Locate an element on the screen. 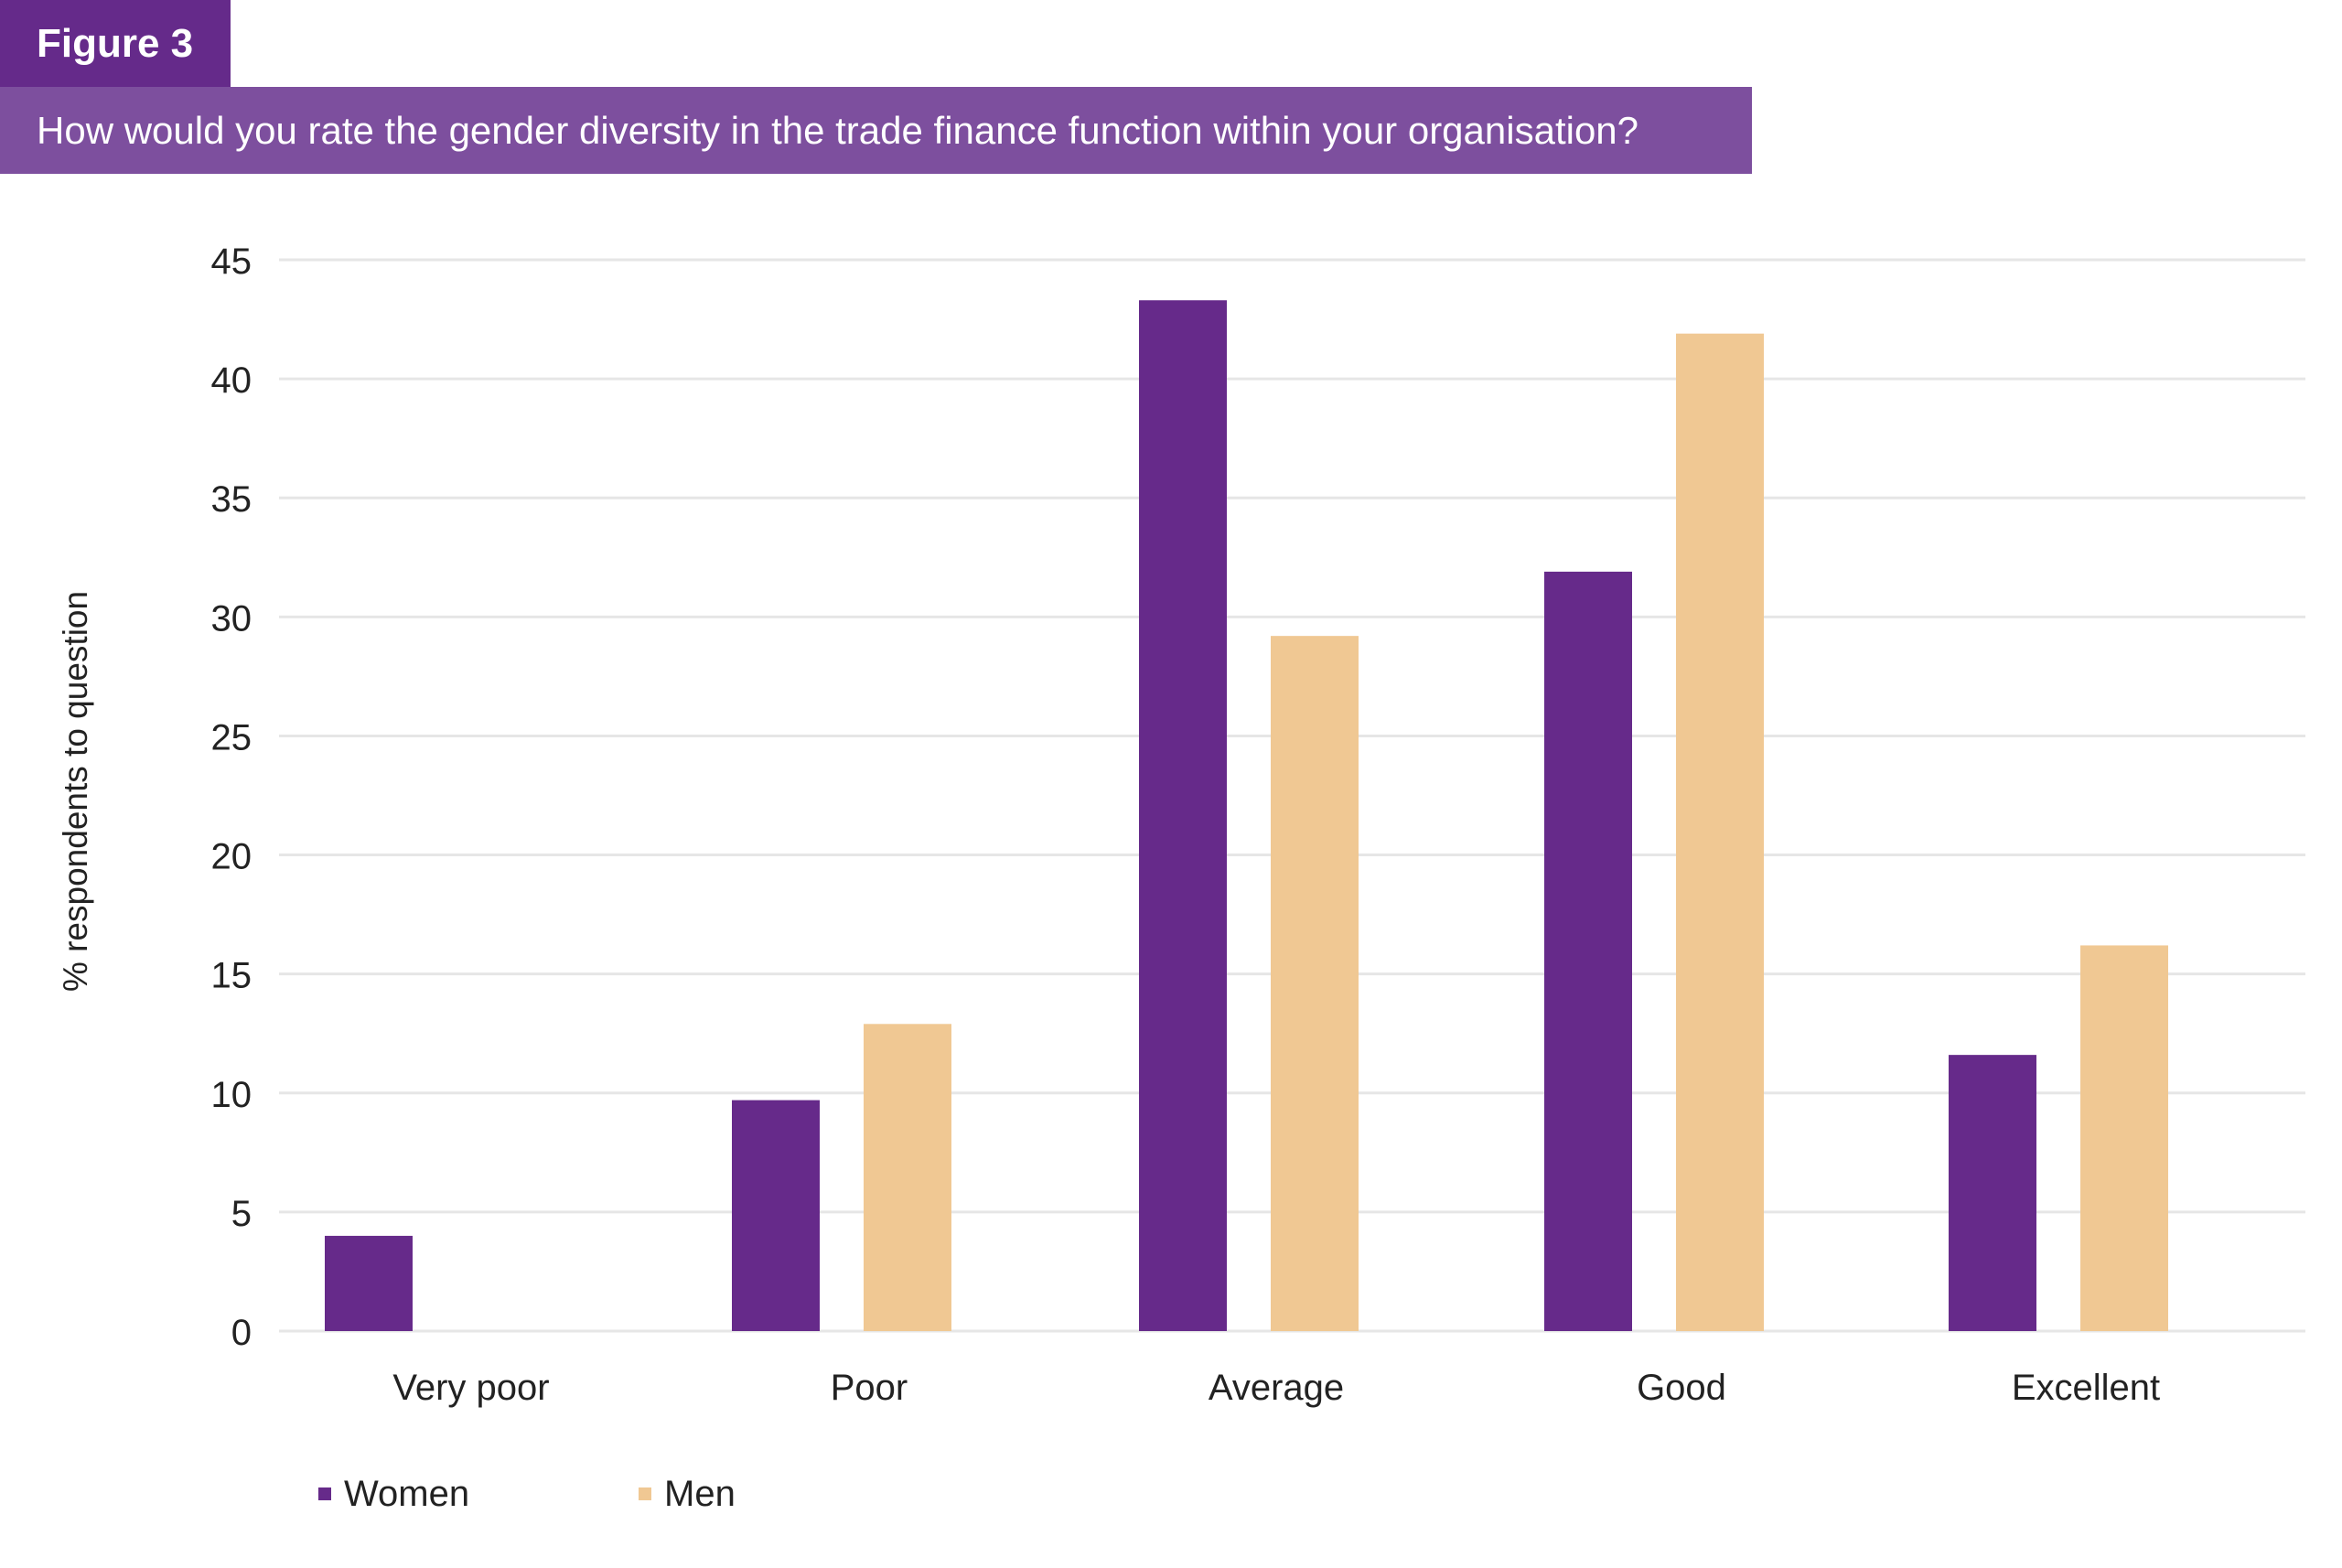 Image resolution: width=2342 pixels, height=1568 pixels. bar-men-poor is located at coordinates (907, 1177).